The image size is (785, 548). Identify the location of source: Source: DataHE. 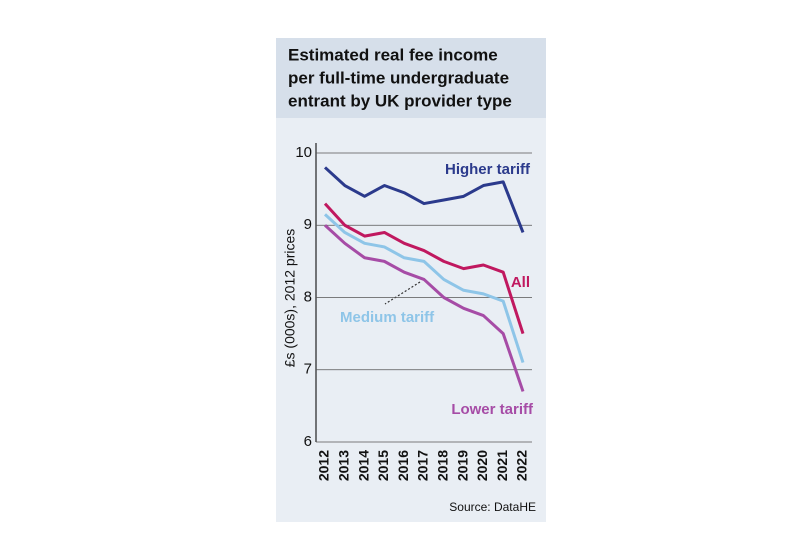
(492, 507).